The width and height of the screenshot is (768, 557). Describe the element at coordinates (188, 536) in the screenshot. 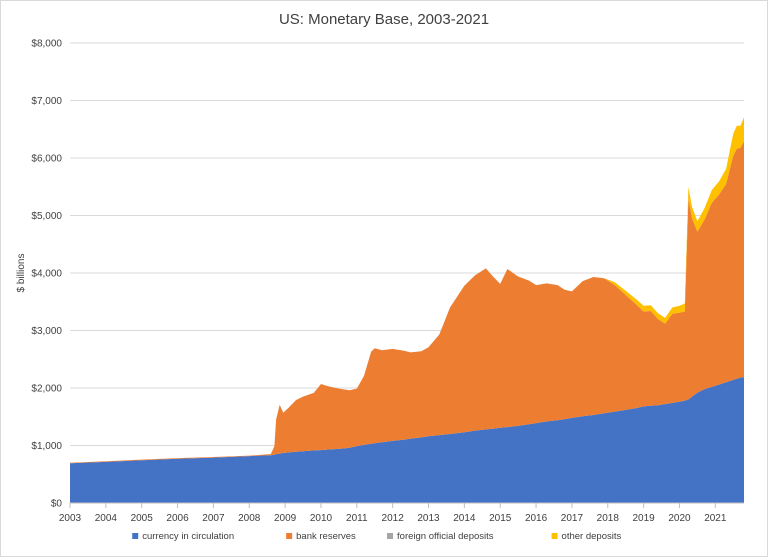

I see `legend-label: currency in circulation` at that location.